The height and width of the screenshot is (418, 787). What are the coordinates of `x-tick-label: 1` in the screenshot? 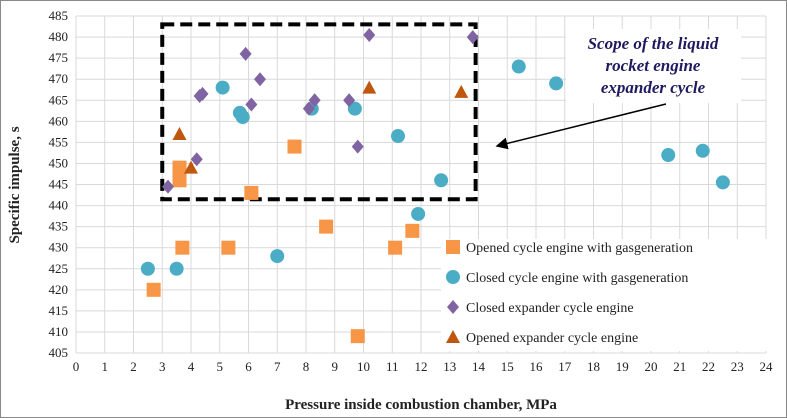 It's located at (105, 366).